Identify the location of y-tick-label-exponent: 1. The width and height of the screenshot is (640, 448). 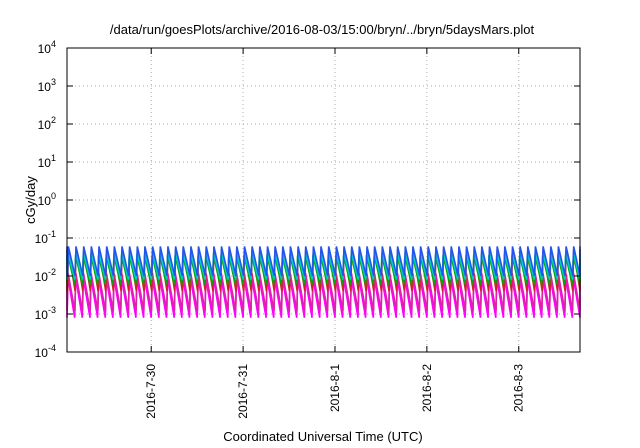
(53, 158).